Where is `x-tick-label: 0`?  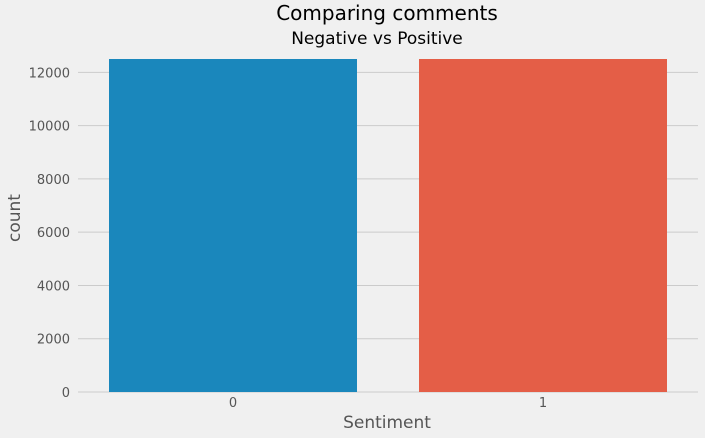 x-tick-label: 0 is located at coordinates (233, 403).